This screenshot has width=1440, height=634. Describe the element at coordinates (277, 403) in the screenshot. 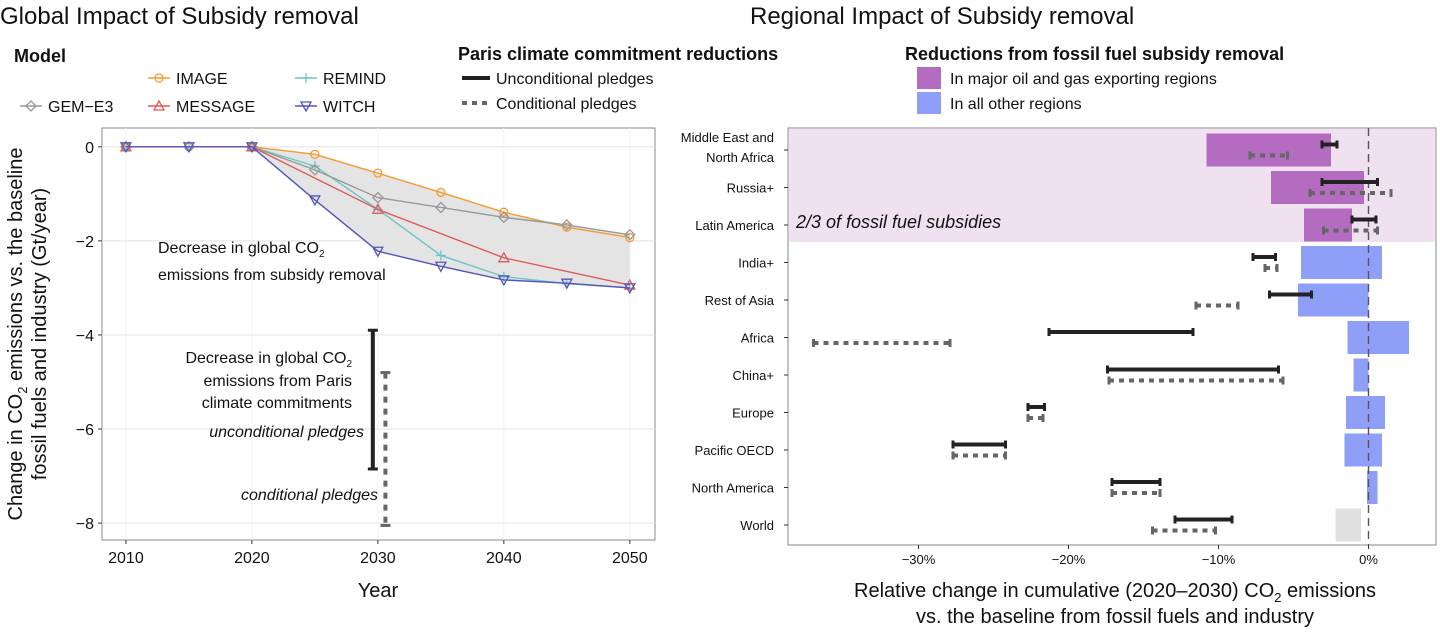

I see `paris-annotation-line3: climate commitments` at that location.